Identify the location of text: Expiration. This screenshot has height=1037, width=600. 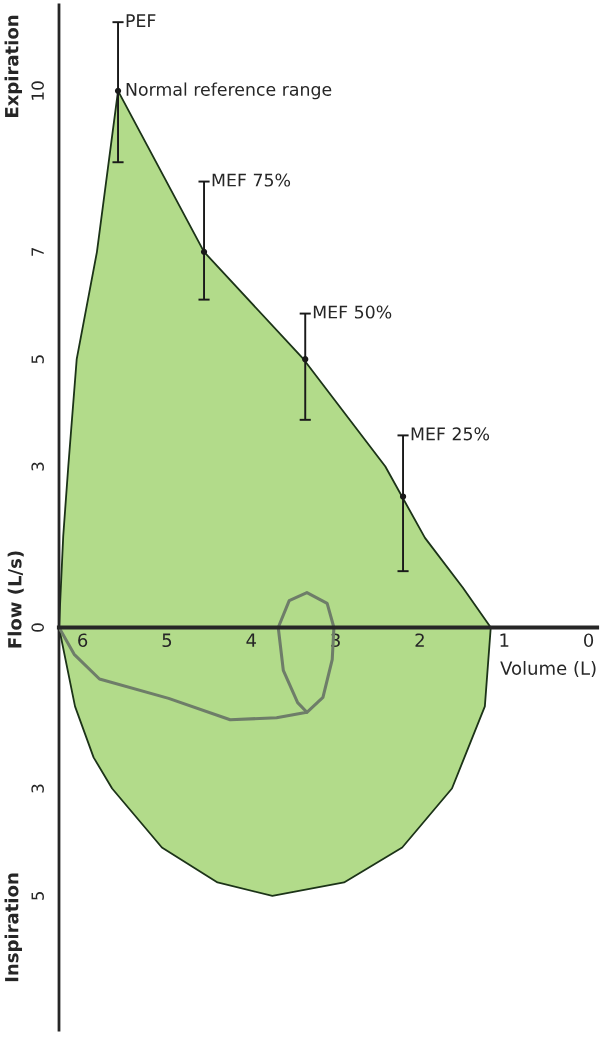
(13, 66).